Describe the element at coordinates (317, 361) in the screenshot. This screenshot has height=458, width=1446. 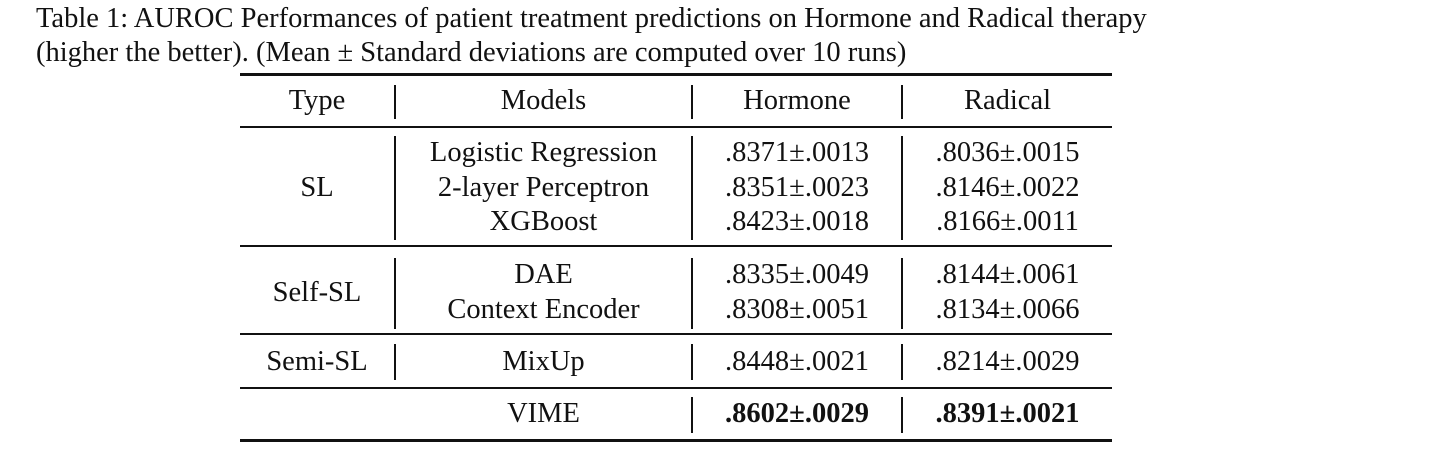
I see `group-type-semi-sl: Semi-SL` at that location.